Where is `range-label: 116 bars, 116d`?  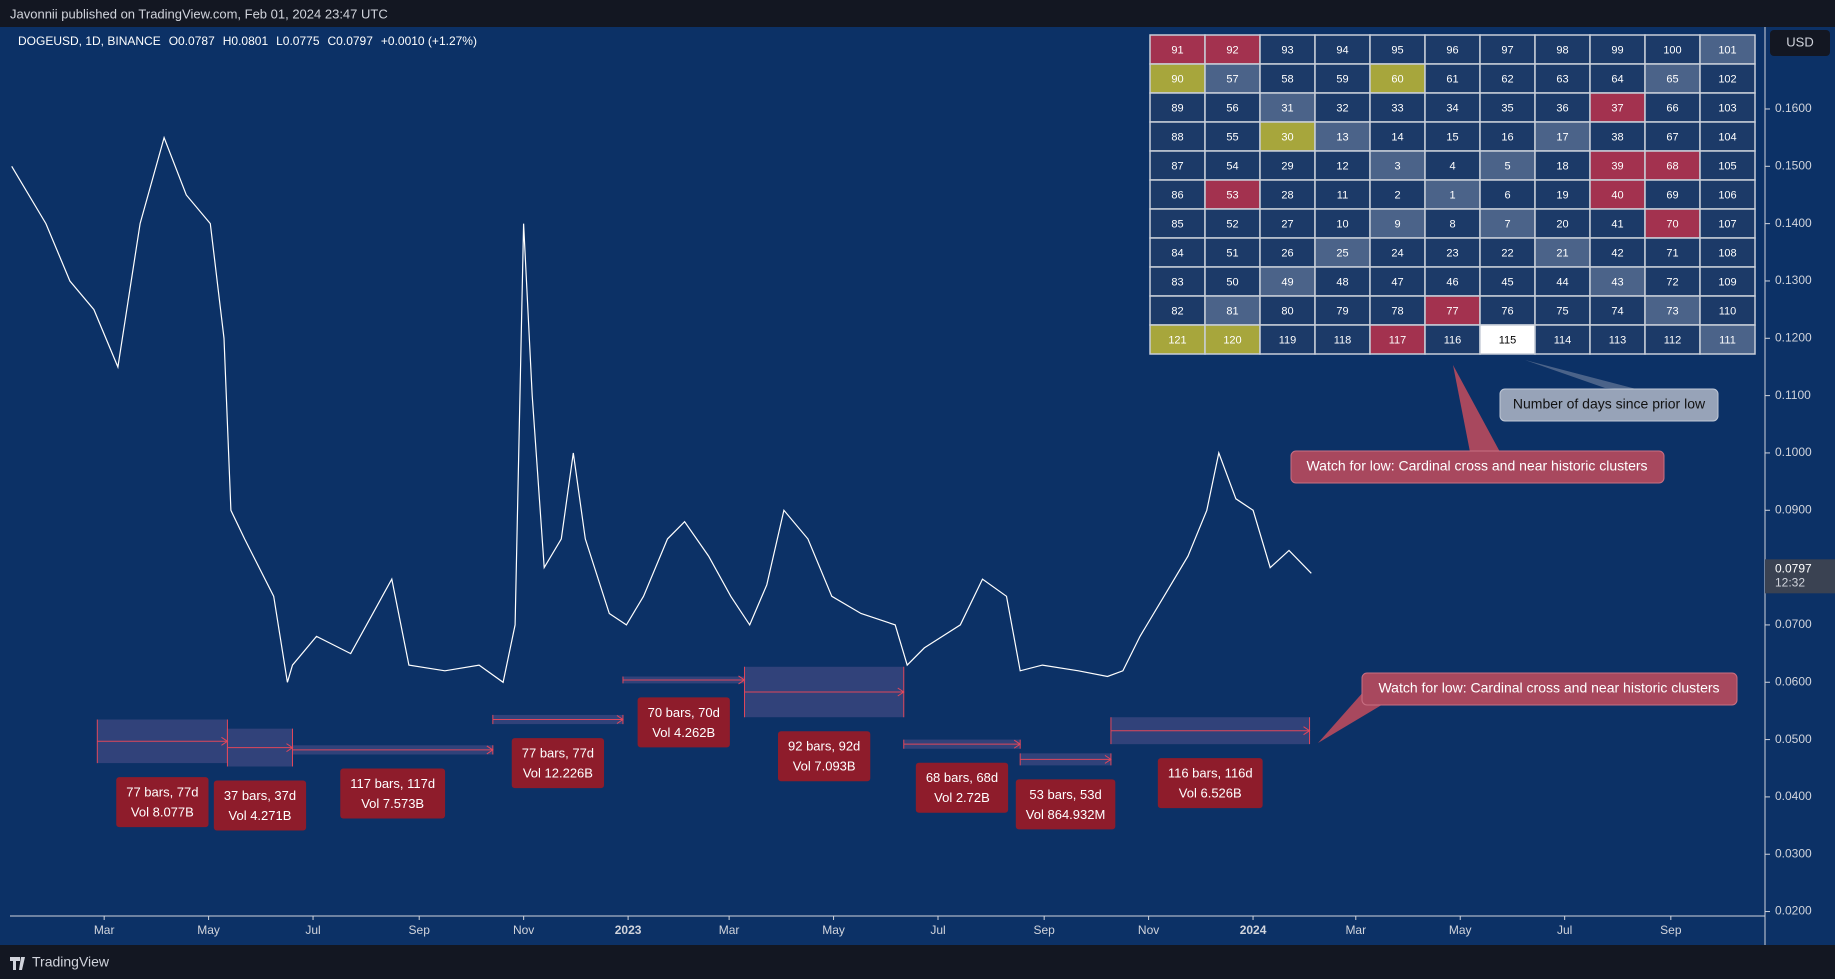 range-label: 116 bars, 116d is located at coordinates (1210, 773).